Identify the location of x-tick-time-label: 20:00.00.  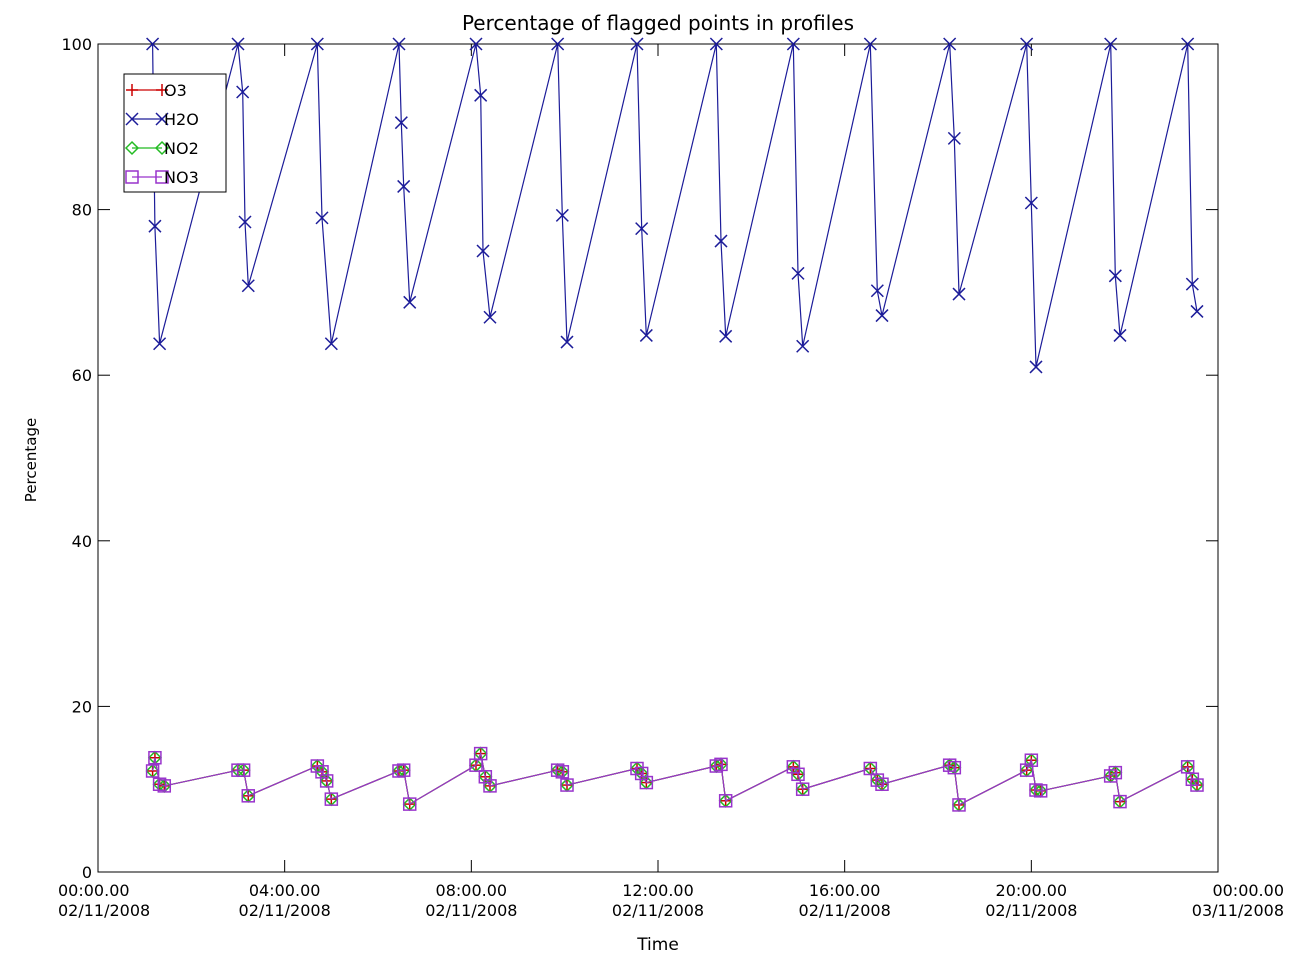
(1032, 890).